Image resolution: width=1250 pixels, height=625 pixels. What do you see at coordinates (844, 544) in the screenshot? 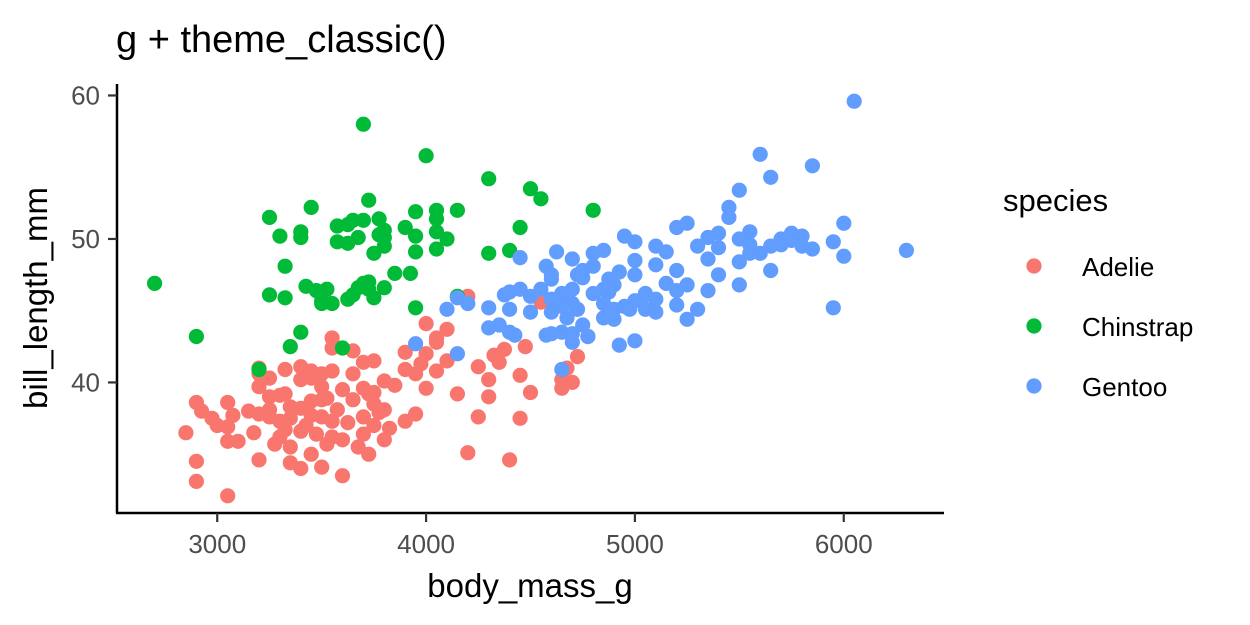
I see `x-tick-label: 6000` at bounding box center [844, 544].